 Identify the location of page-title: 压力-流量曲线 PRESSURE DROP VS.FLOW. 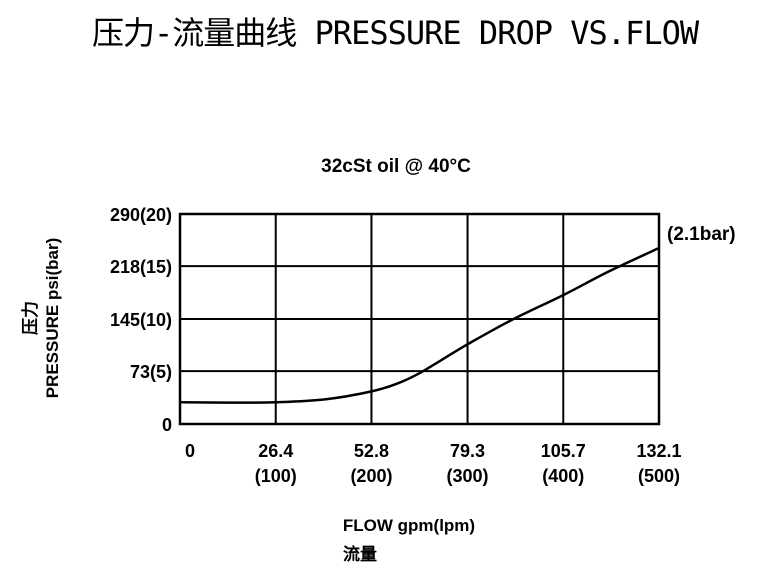
(395, 33).